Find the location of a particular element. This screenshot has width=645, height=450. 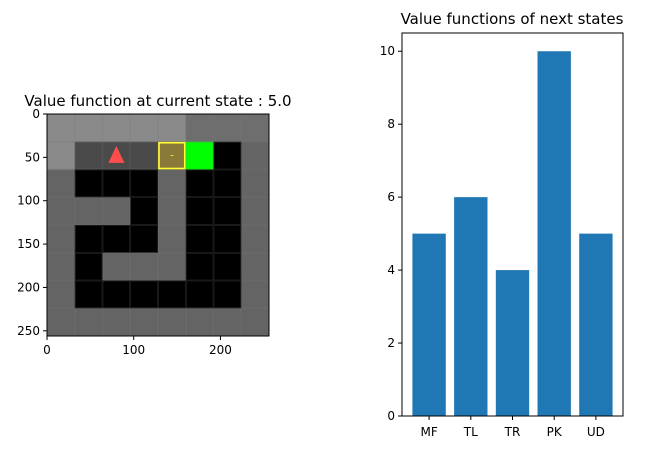

grid-overlay: - is located at coordinates (147, 155).